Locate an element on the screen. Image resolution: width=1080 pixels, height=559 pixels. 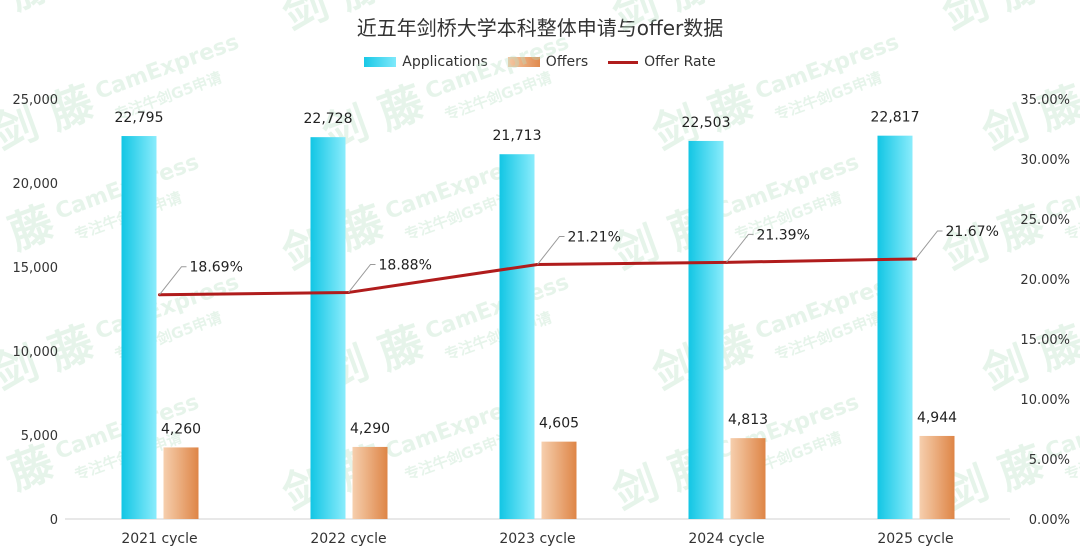
data-label-applications: 21,713 is located at coordinates (517, 136).